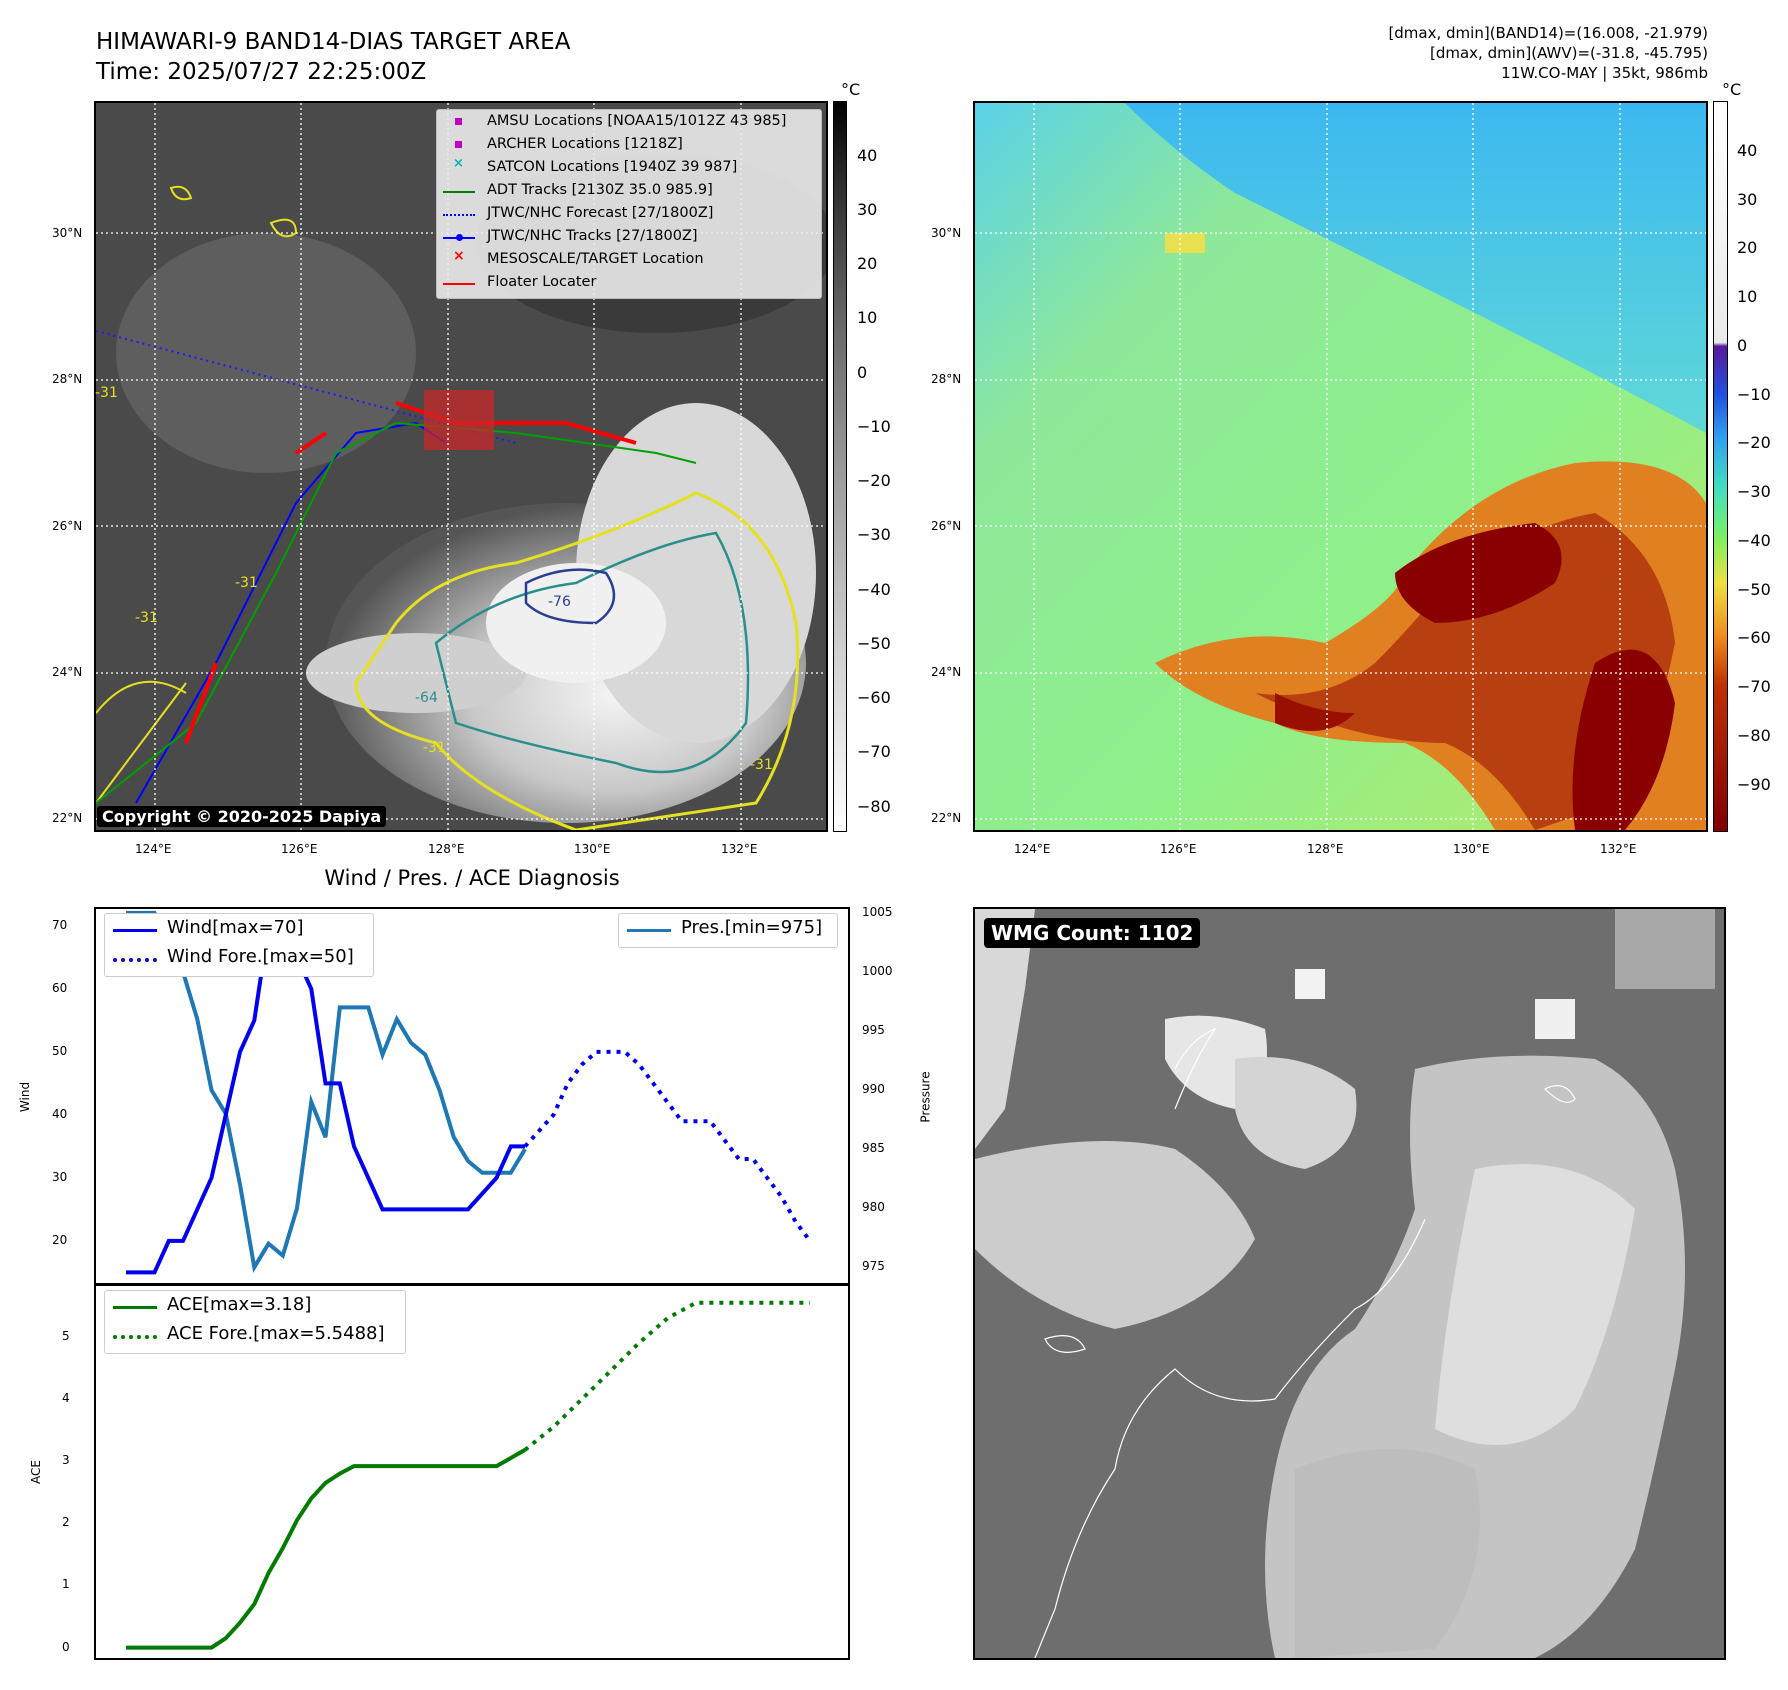 The image size is (1788, 1690). I want to click on legend-entry: ARCHER Locations [1218Z], so click(585, 144).